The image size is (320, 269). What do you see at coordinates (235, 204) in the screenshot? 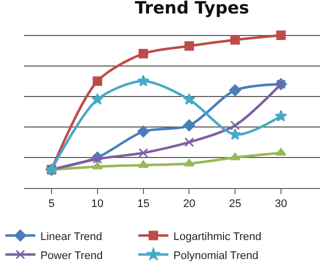
I see `x-tick-label: 25` at bounding box center [235, 204].